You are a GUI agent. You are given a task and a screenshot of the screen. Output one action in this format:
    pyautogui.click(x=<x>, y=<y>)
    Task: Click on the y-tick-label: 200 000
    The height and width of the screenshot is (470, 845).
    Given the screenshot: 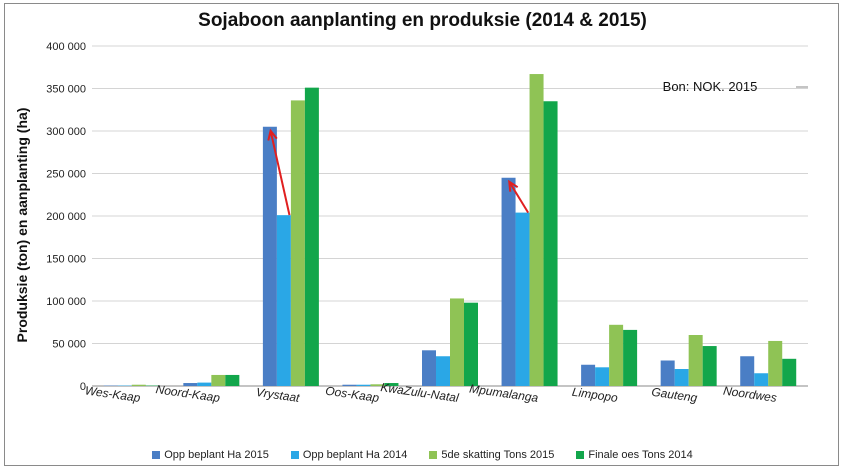 What is the action you would take?
    pyautogui.click(x=66, y=217)
    